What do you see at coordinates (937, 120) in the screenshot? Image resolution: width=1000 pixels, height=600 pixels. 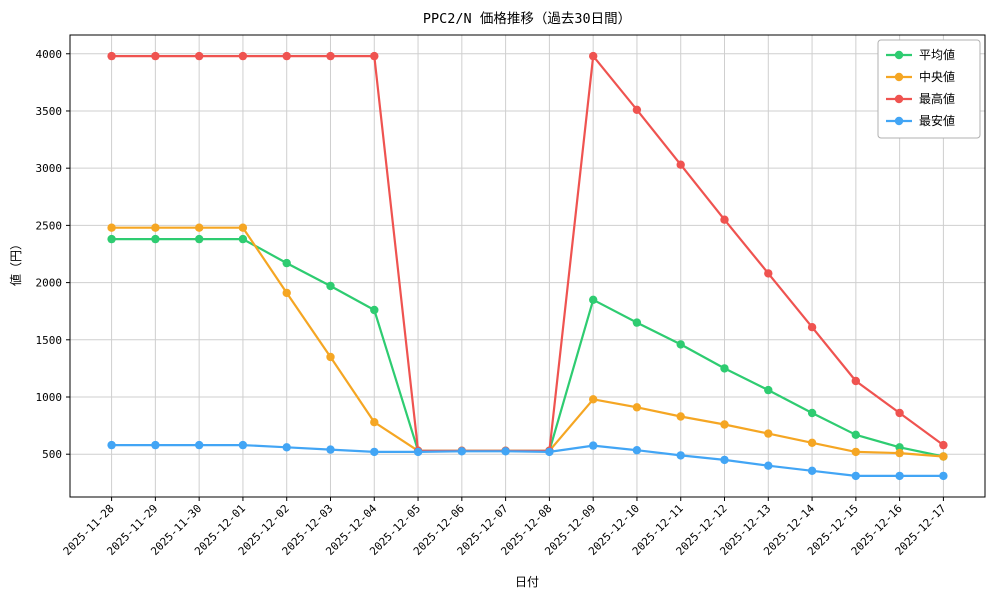 I see `legend-label: 最安値` at bounding box center [937, 120].